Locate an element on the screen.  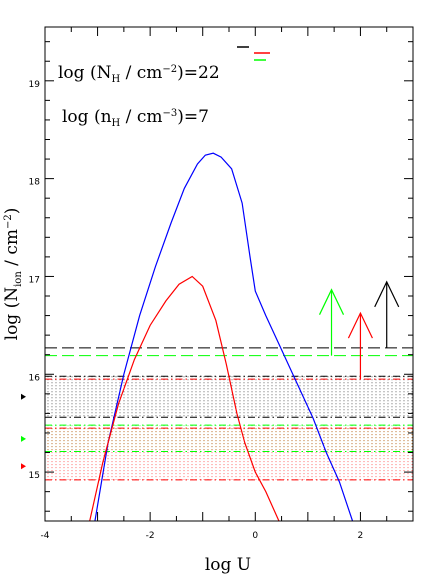
y-tick-label: 15 is located at coordinates (34, 476).